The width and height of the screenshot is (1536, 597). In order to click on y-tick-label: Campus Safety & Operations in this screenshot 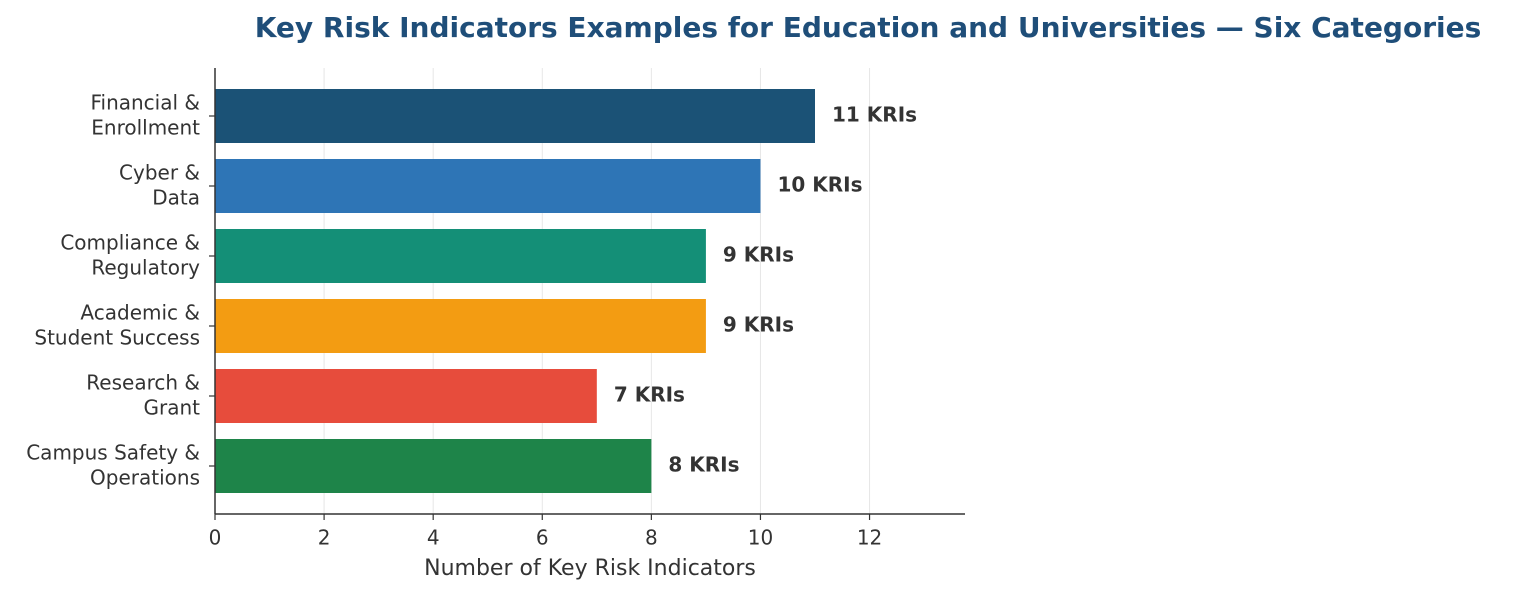, I will do `click(113, 464)`.